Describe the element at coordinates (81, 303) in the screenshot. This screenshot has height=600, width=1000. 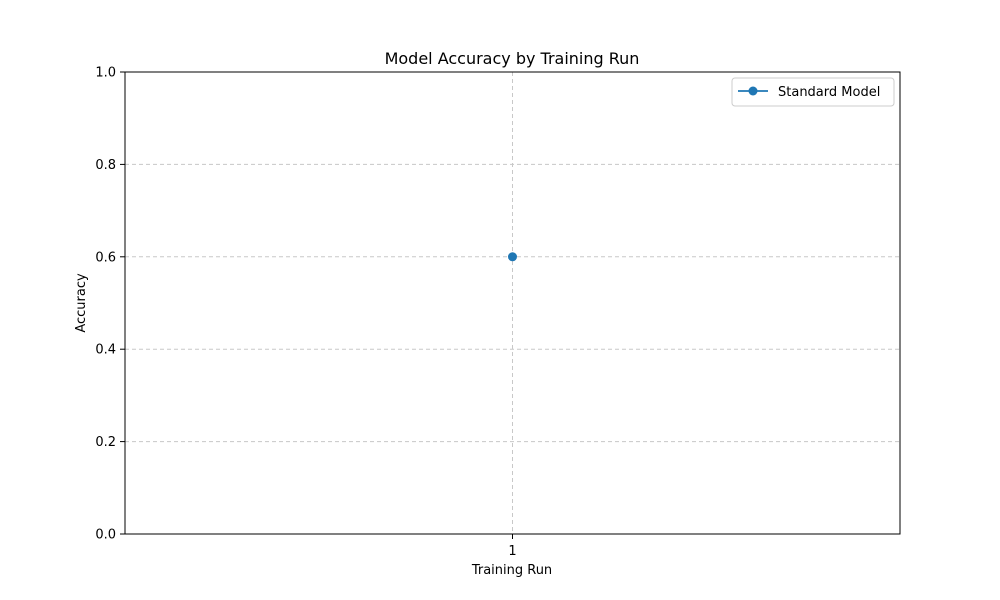
I see `y-axis-label: Accuracy` at that location.